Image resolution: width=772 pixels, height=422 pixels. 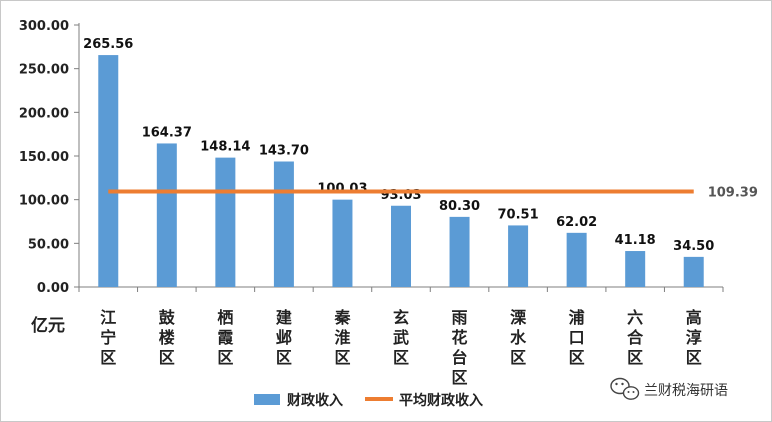 What do you see at coordinates (459, 206) in the screenshot?
I see `bar-value-label: 80.30` at bounding box center [459, 206].